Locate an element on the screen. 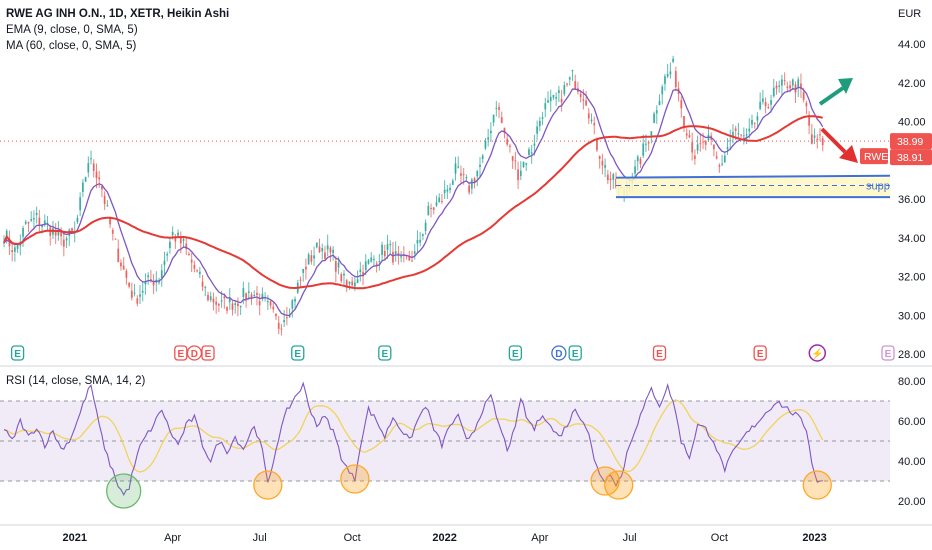 This screenshot has width=932, height=550. ema-legend: EMA (9, close, 0, SMA, 5) is located at coordinates (72, 30).